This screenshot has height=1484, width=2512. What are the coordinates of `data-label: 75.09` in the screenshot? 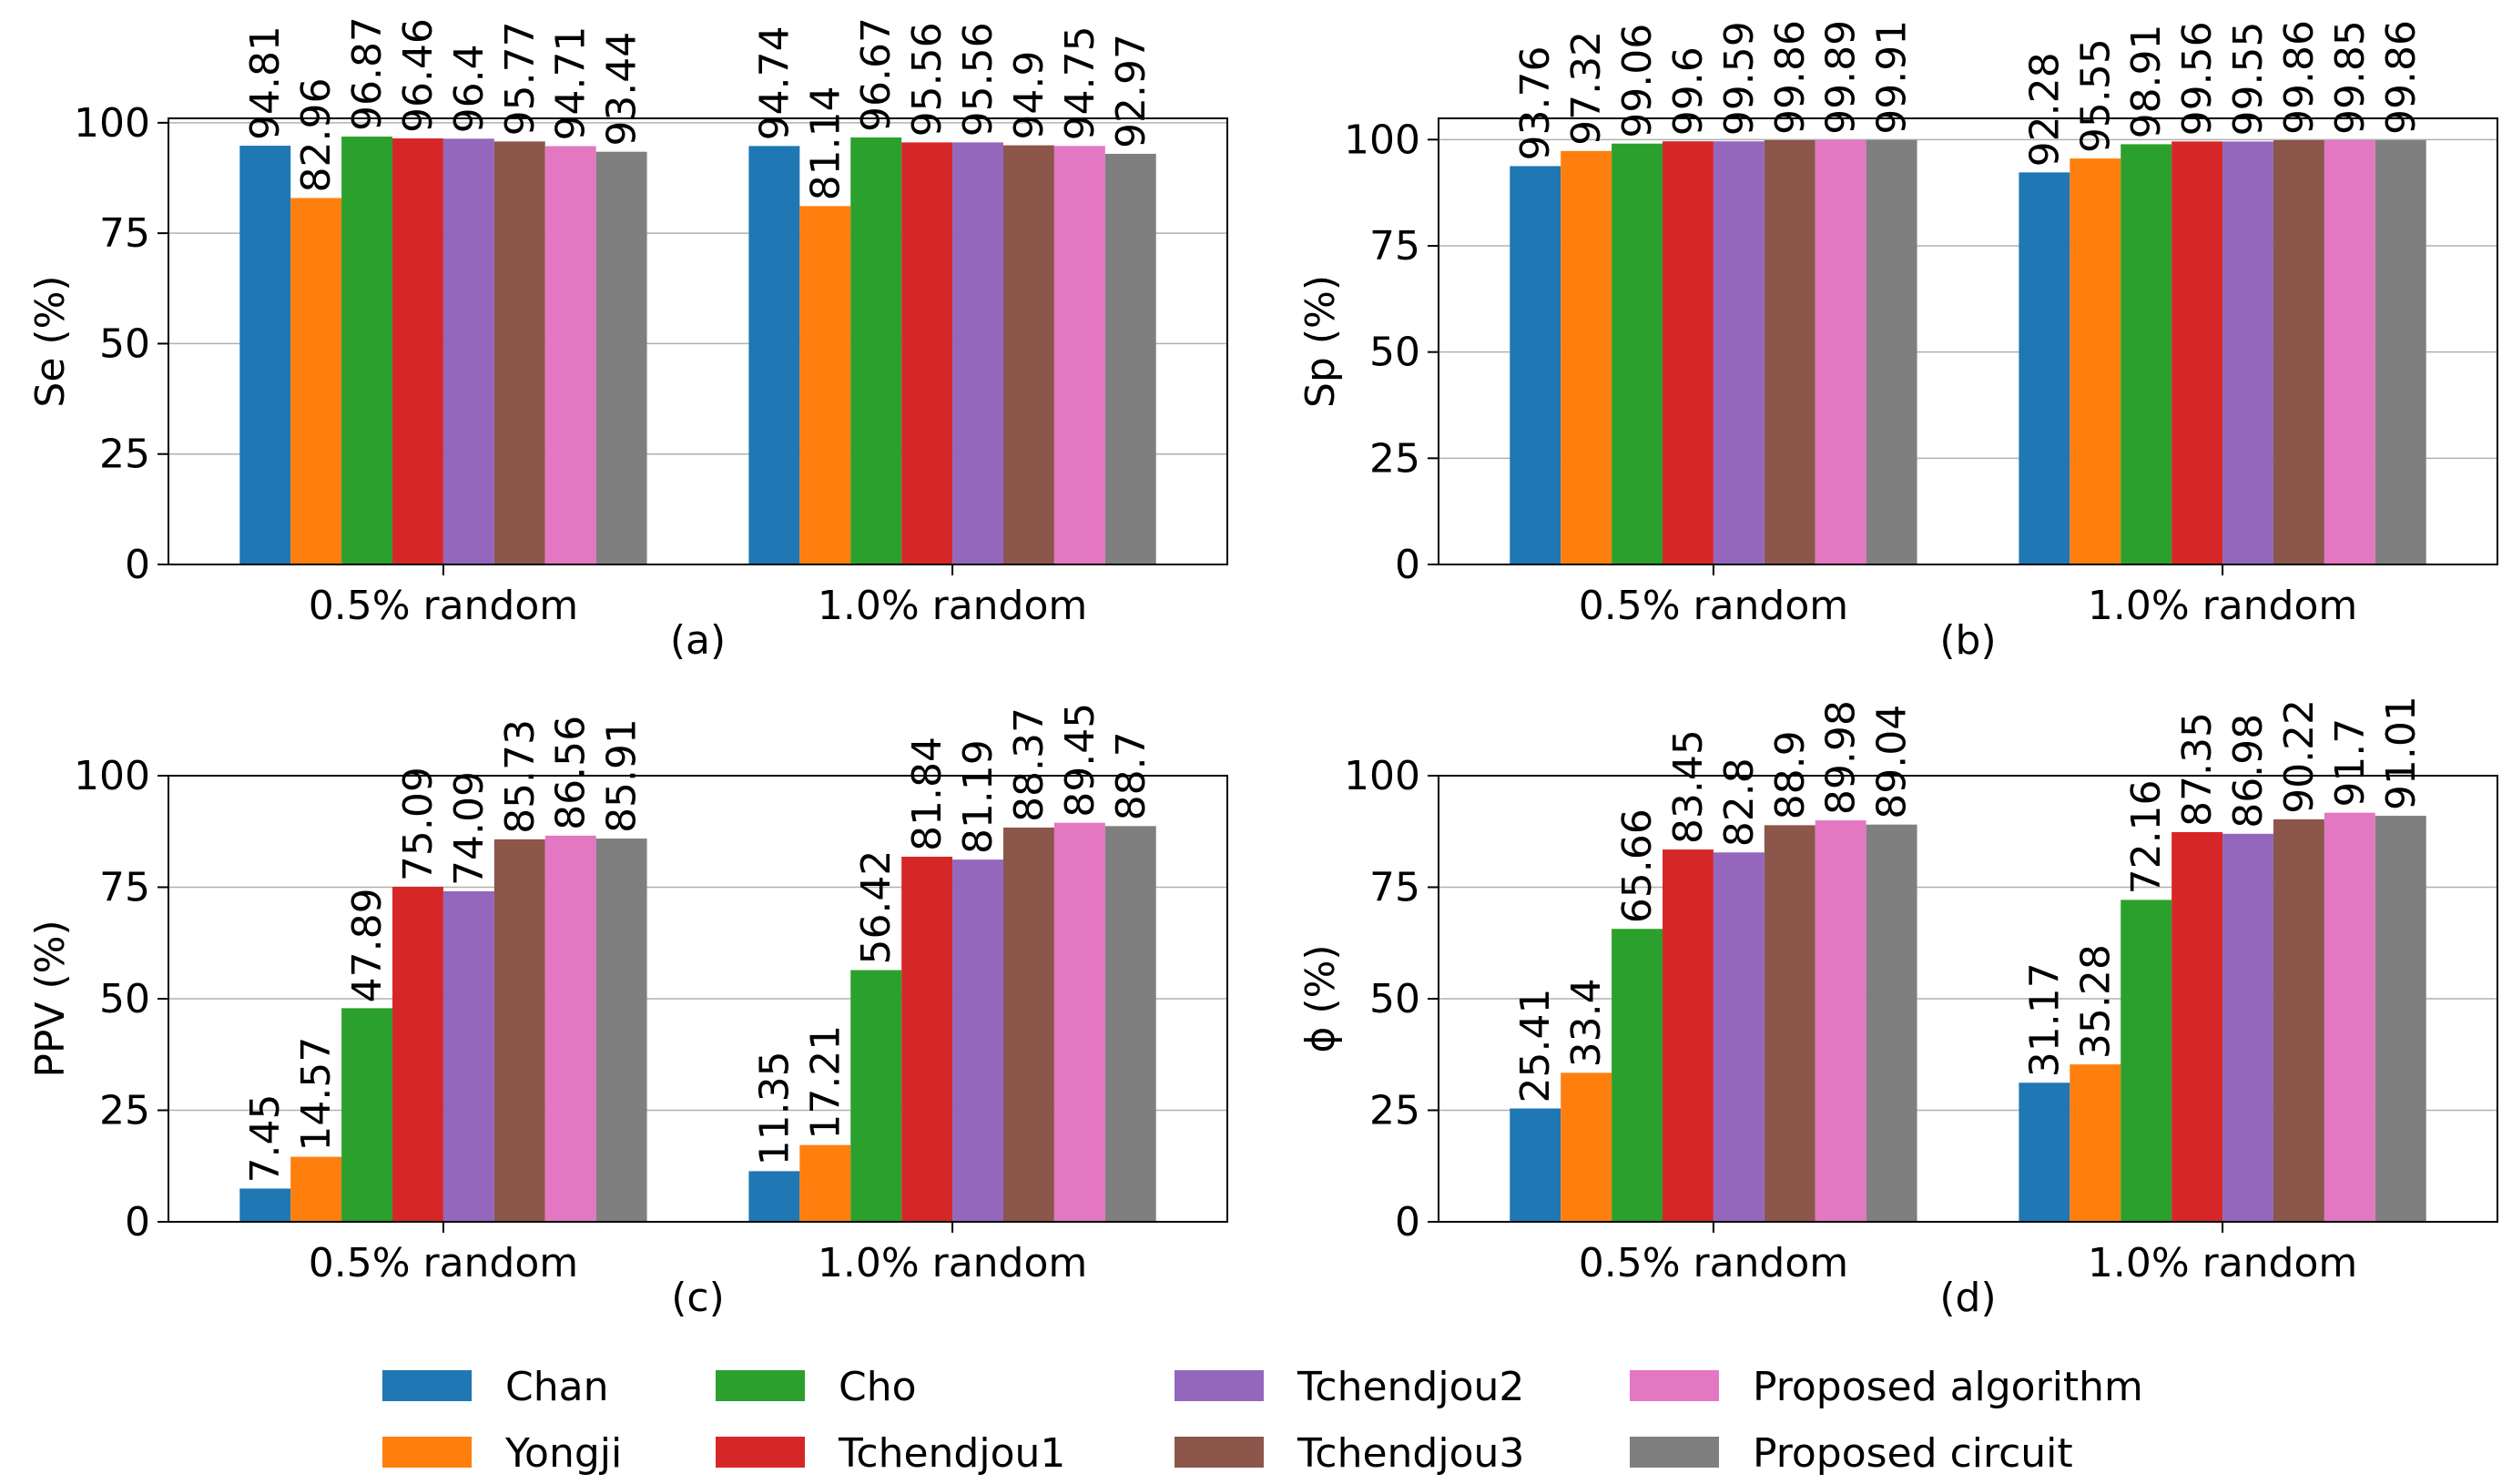 It's located at (418, 824).